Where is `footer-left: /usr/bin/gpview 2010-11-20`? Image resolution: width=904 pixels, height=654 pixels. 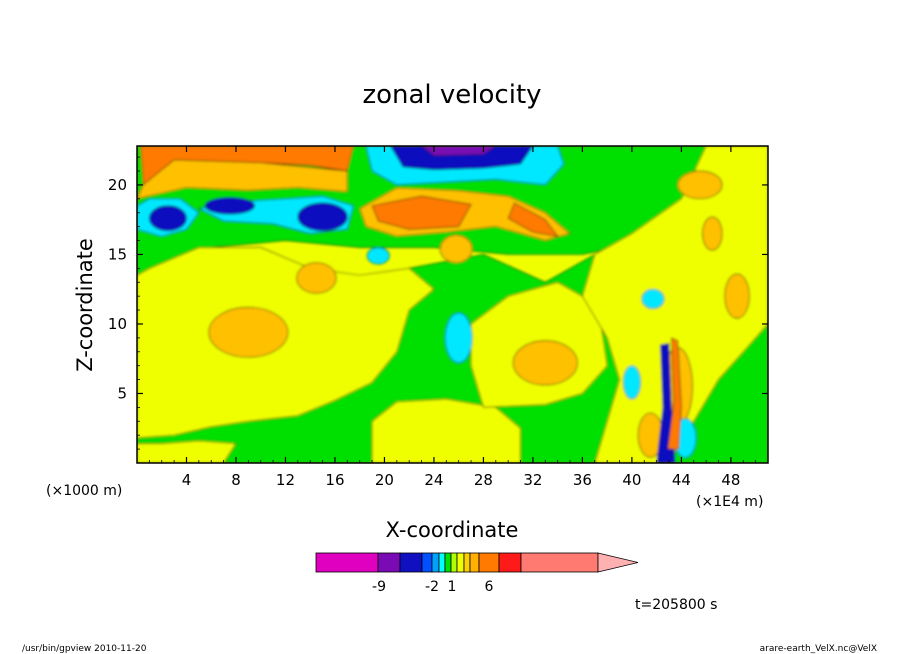
footer-left: /usr/bin/gpview 2010-11-20 is located at coordinates (84, 649).